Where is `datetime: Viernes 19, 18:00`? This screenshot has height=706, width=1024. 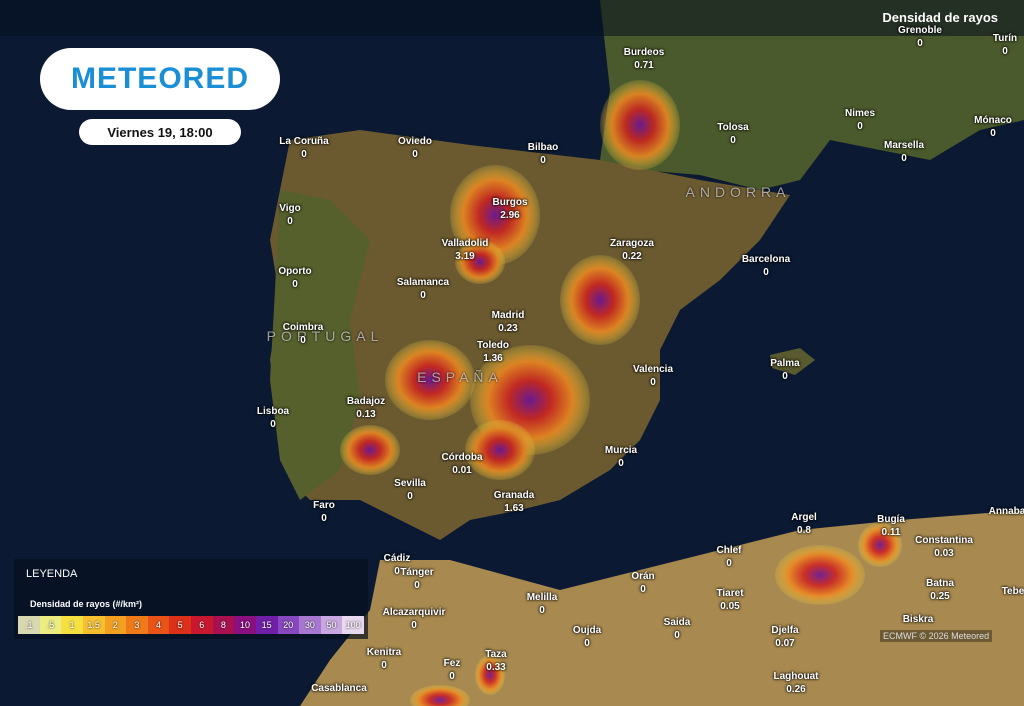
datetime: Viernes 19, 18:00 is located at coordinates (160, 132).